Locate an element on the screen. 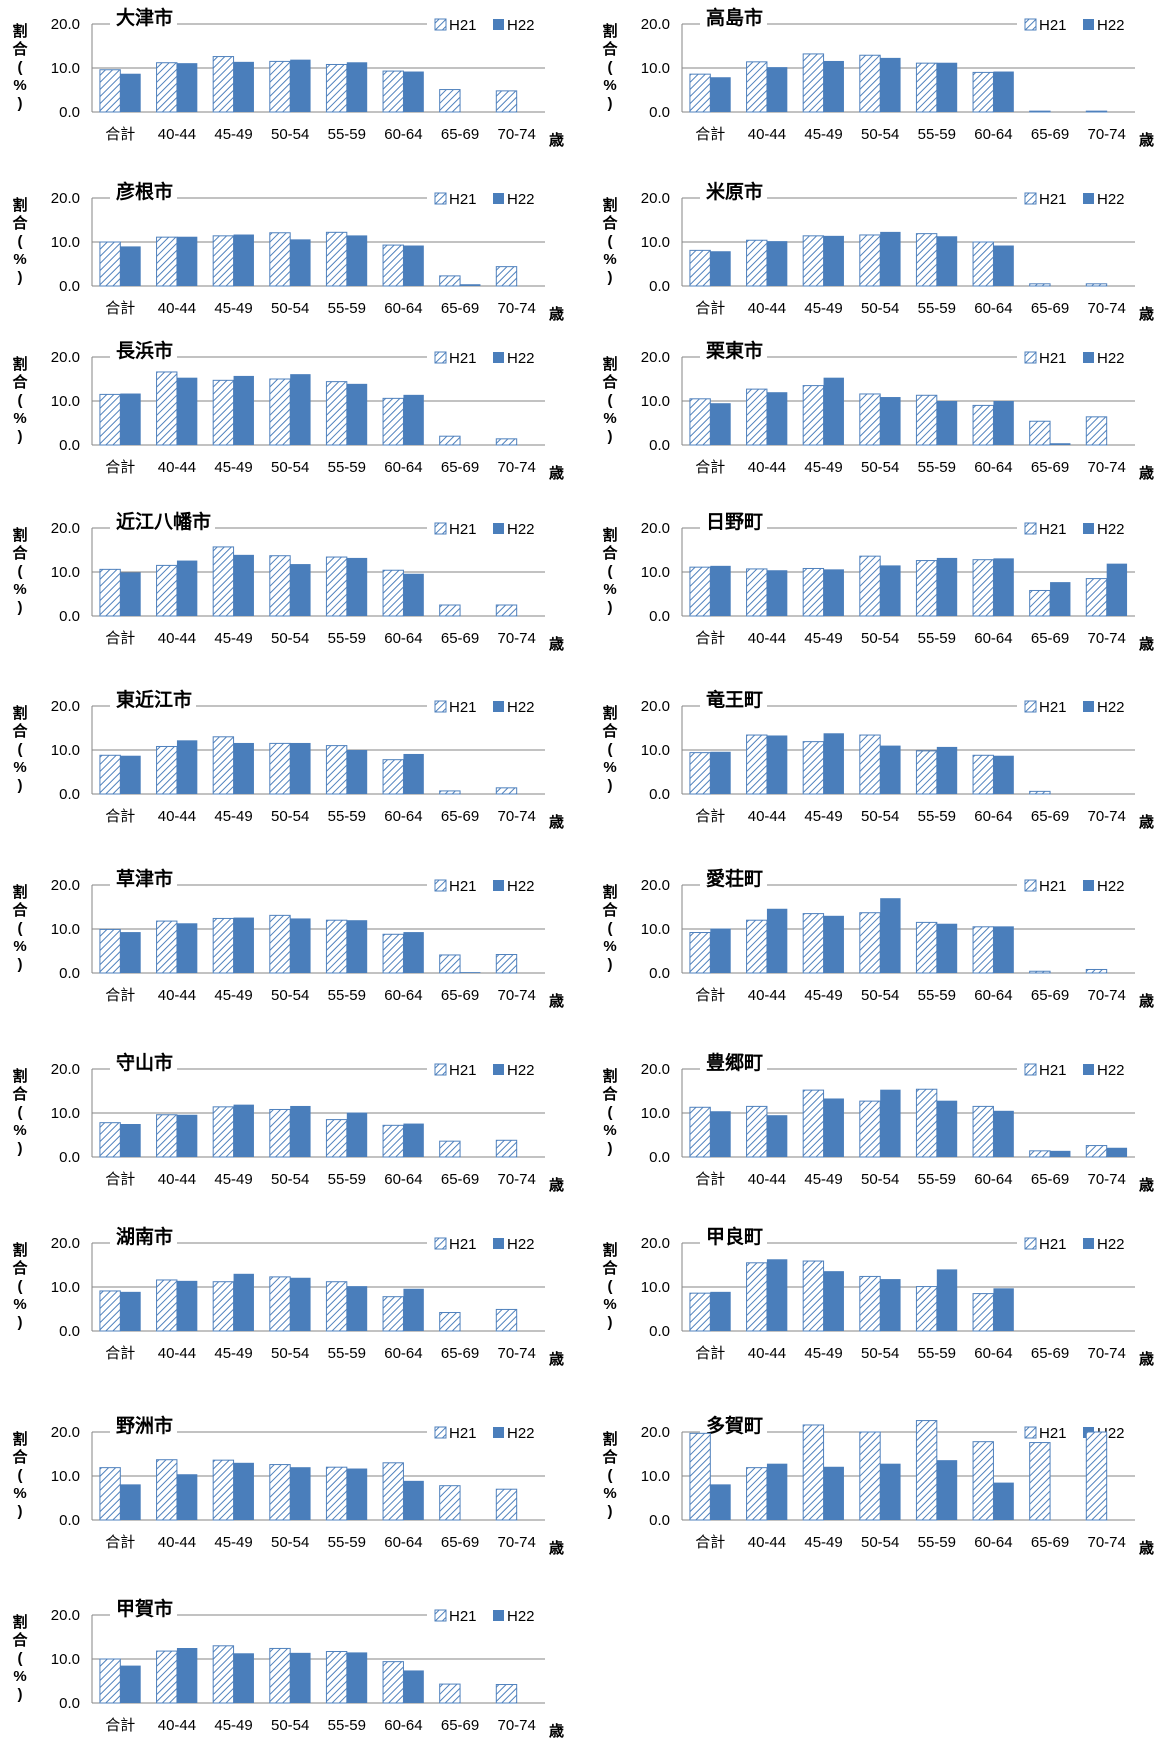 The height and width of the screenshot is (1758, 1170). x-tick-label: 70-74 is located at coordinates (517, 308).